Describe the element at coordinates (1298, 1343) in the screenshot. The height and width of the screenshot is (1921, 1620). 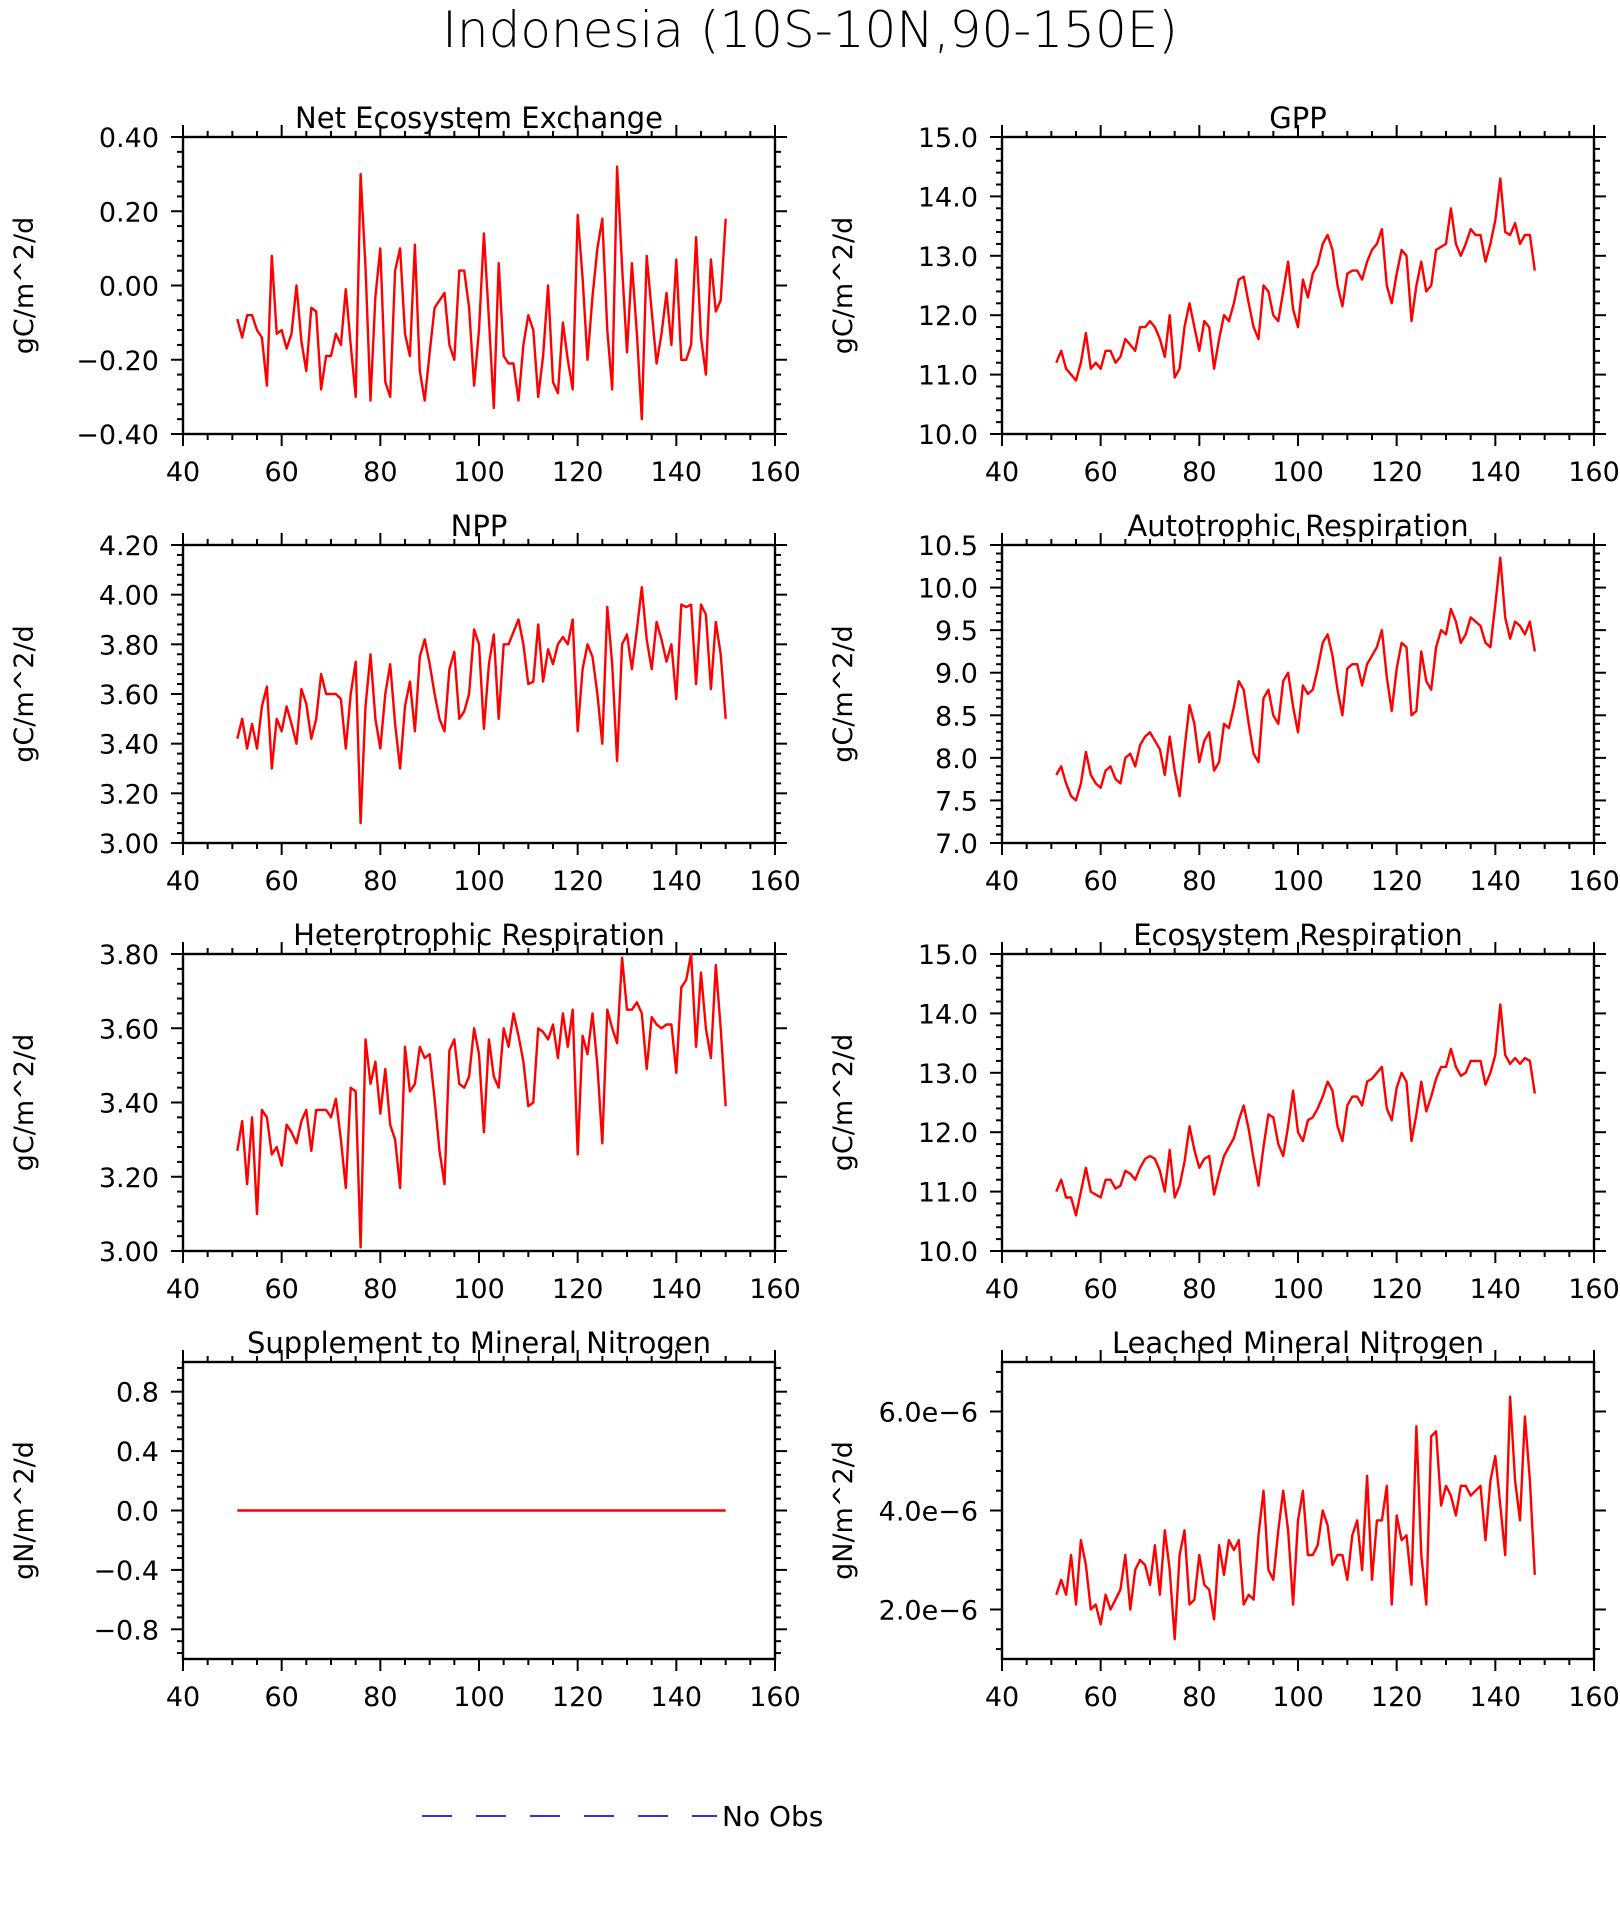
I see `panel-title: Leached Mineral Nitrogen` at that location.